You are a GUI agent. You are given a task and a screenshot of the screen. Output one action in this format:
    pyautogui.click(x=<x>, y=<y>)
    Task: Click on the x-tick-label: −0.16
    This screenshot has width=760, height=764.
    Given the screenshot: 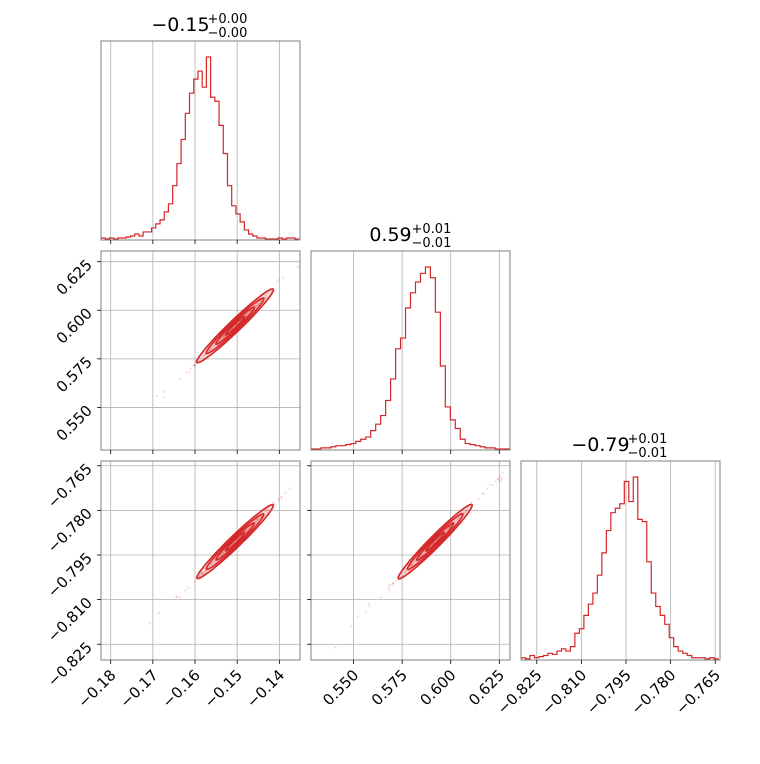 What is the action you would take?
    pyautogui.click(x=181, y=688)
    